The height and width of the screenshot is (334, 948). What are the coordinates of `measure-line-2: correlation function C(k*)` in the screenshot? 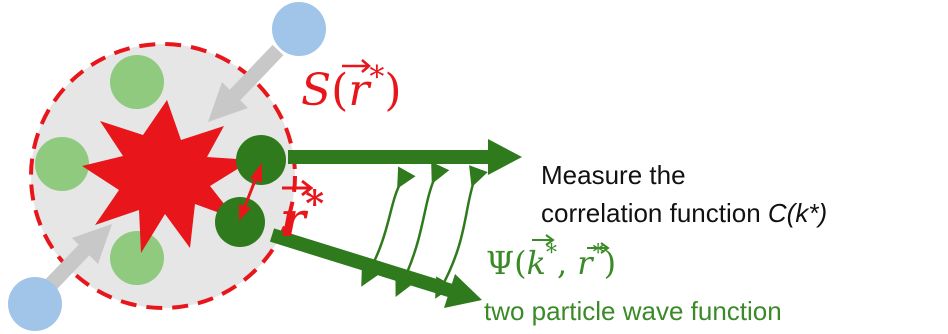 It's located at (684, 213).